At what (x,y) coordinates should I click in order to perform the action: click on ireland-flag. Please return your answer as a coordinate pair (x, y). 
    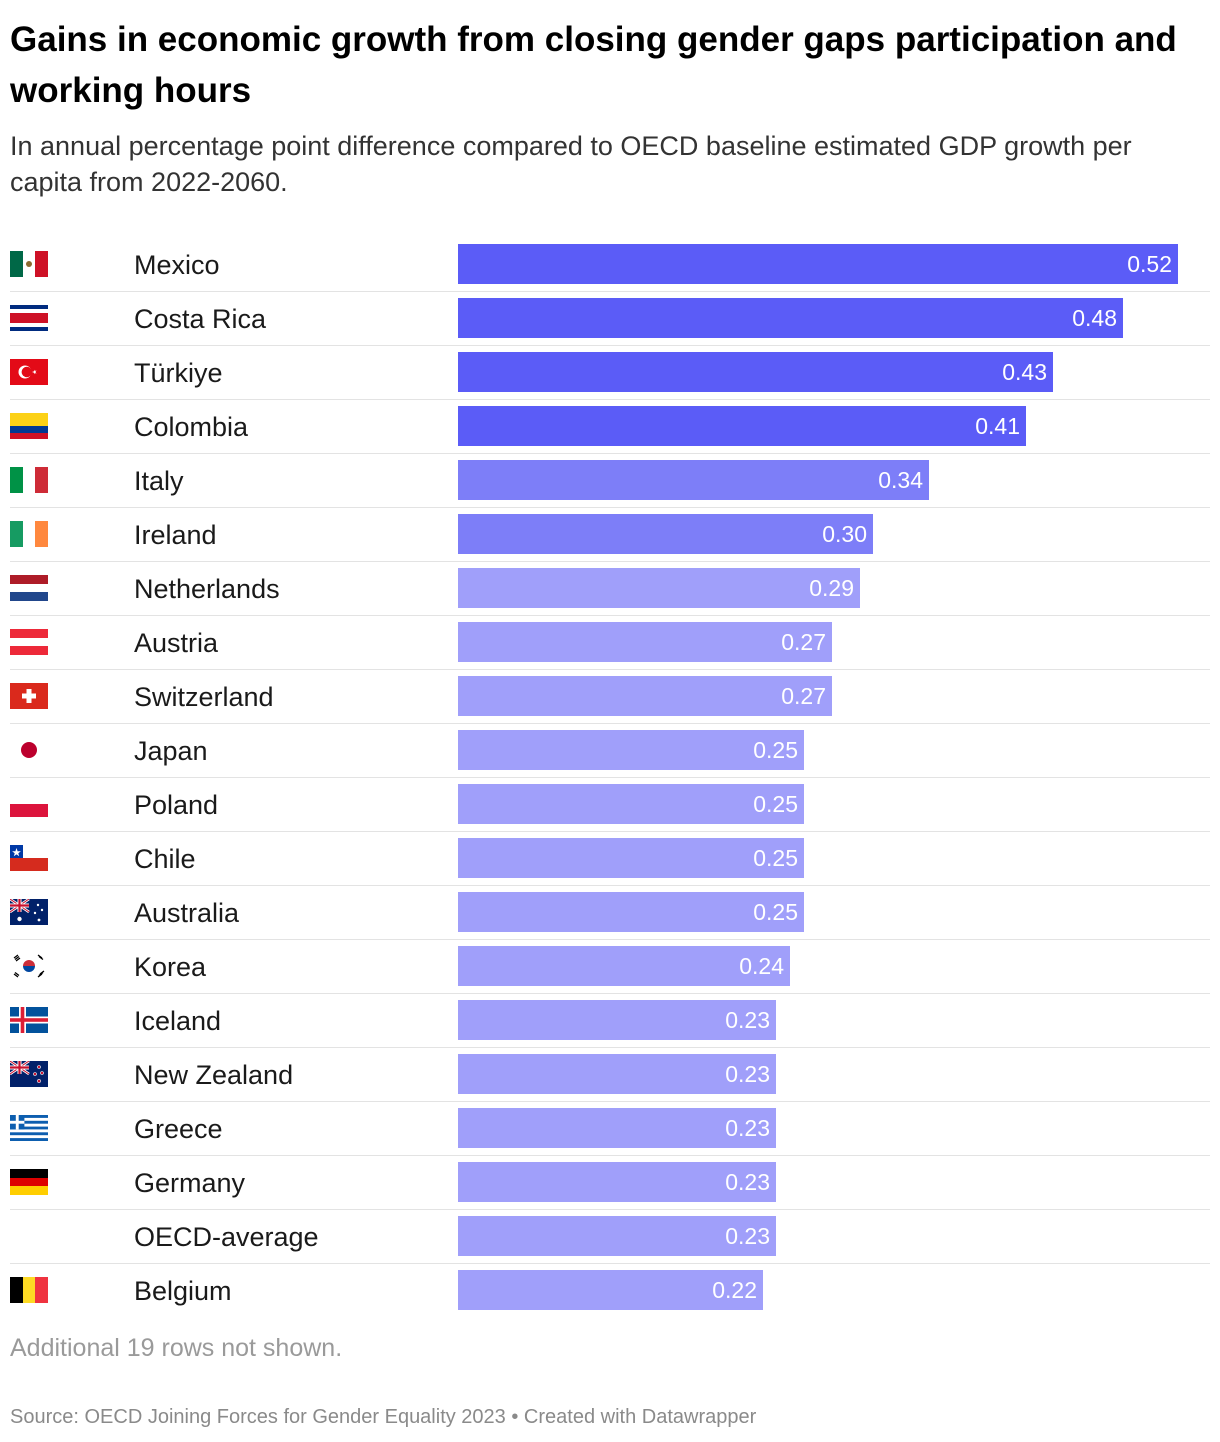
    Looking at the image, I should click on (29, 534).